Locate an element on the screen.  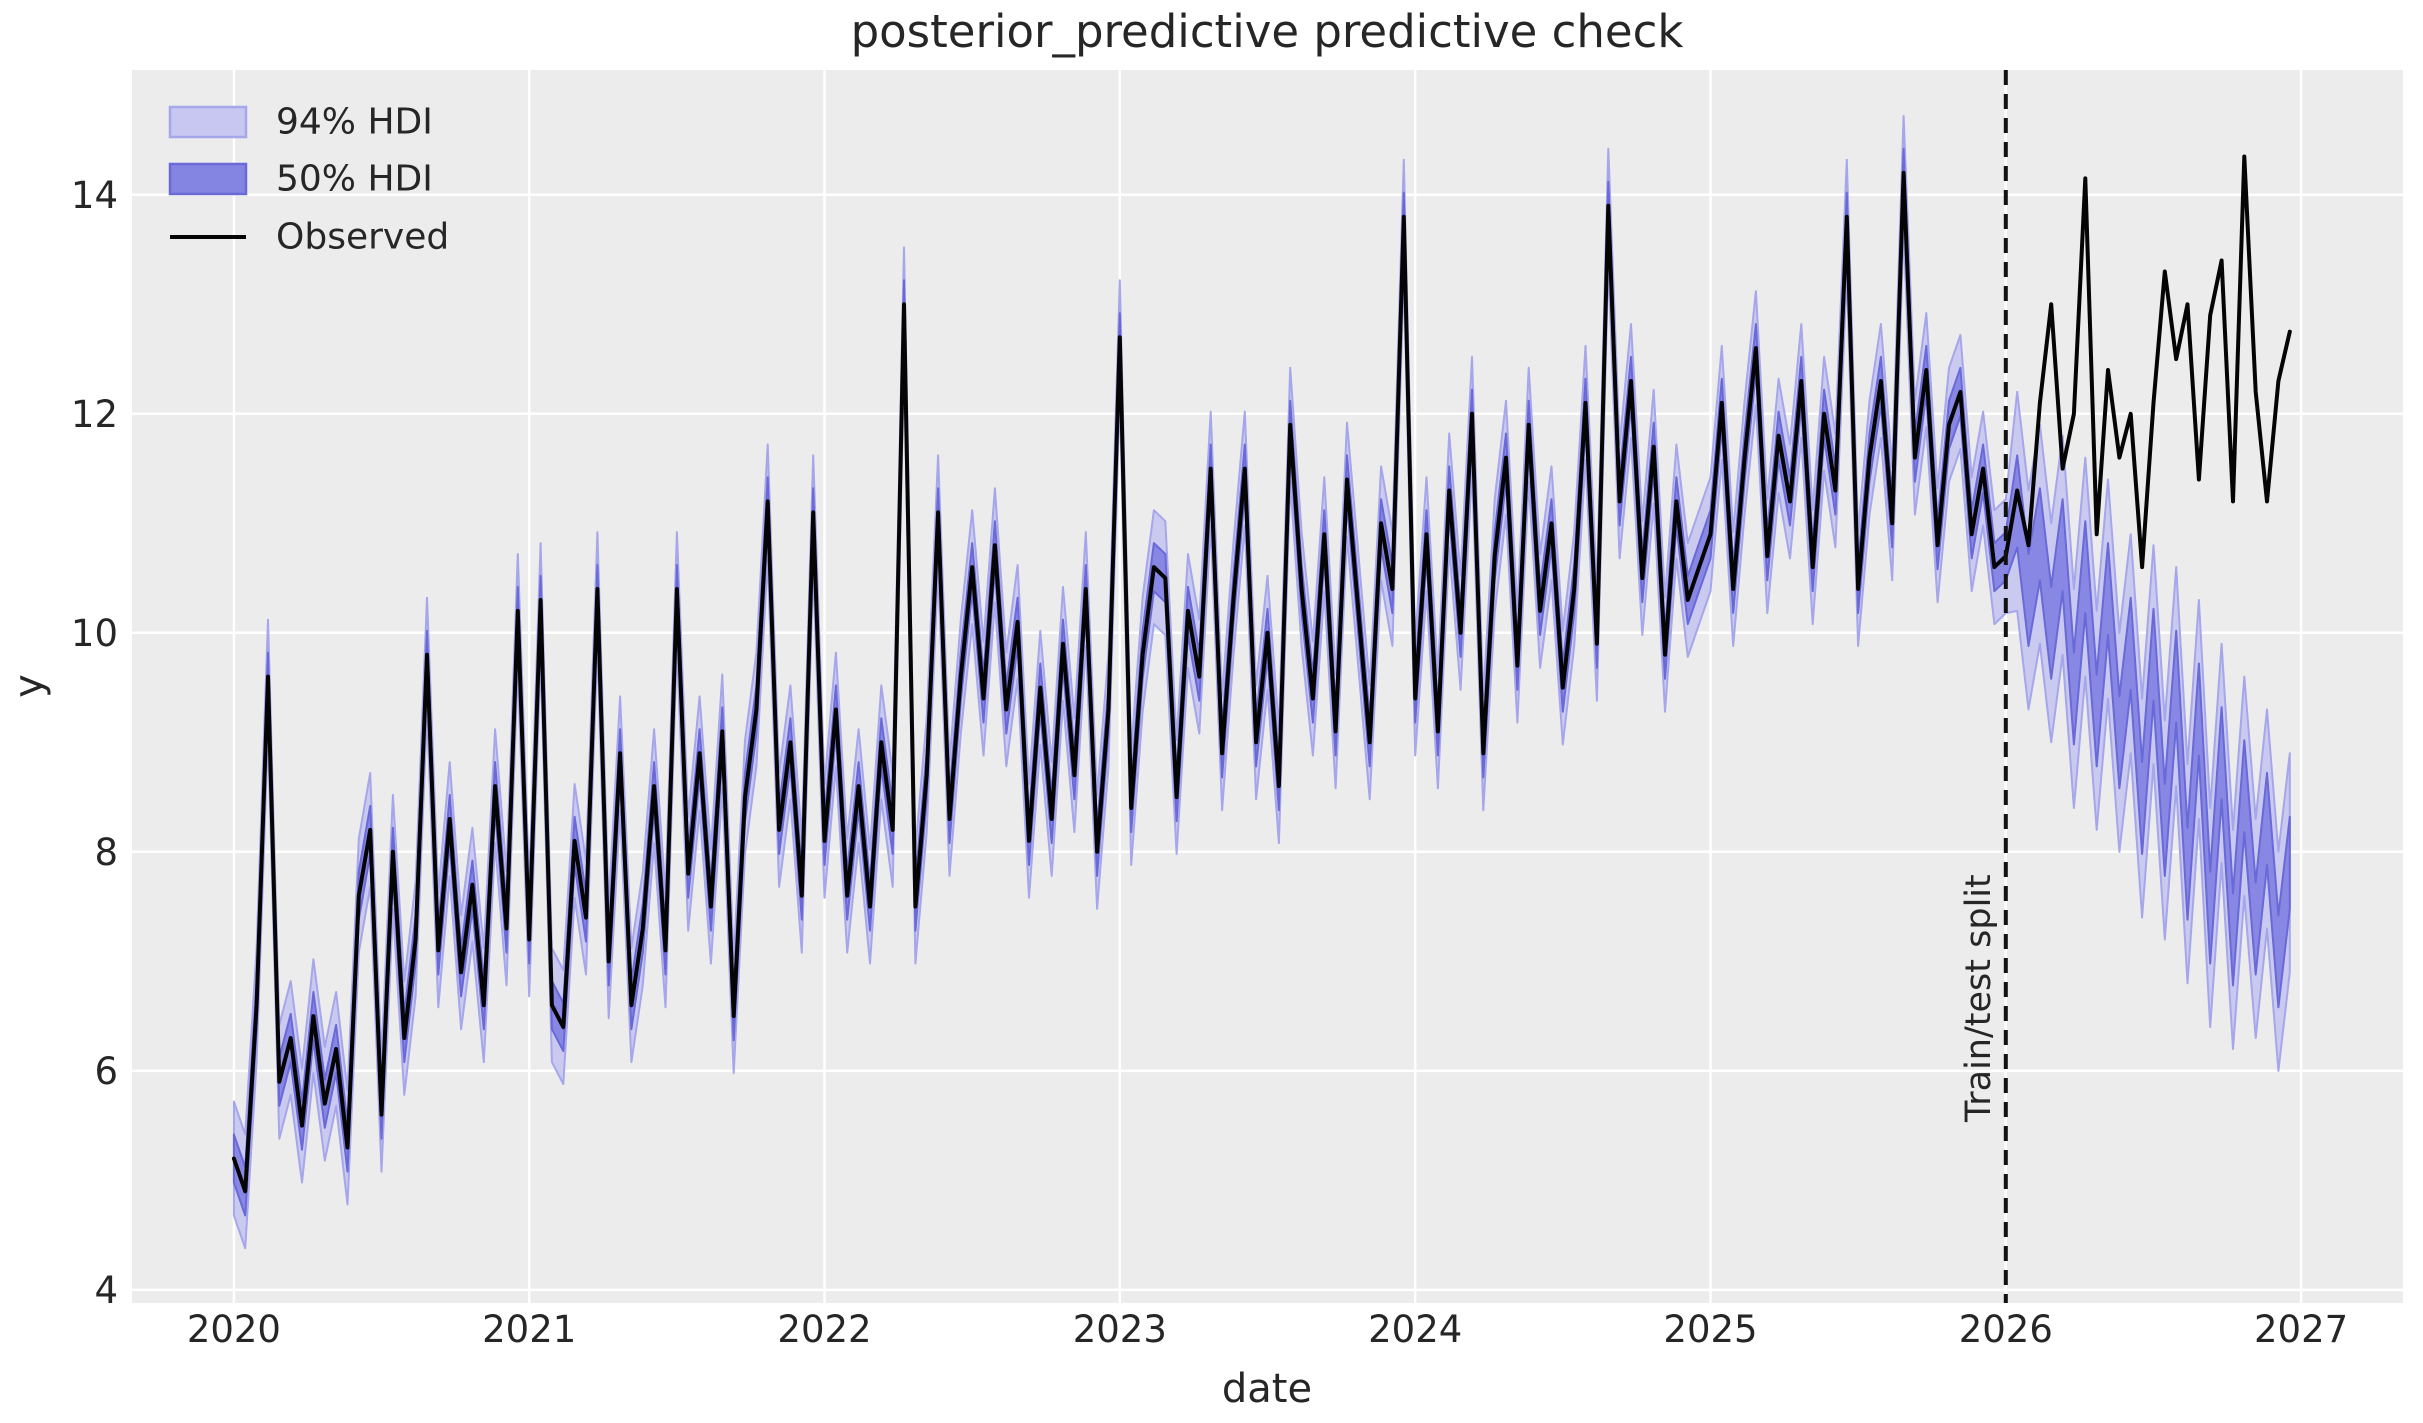
y-tick-label-14: 14 is located at coordinates (94, 195).